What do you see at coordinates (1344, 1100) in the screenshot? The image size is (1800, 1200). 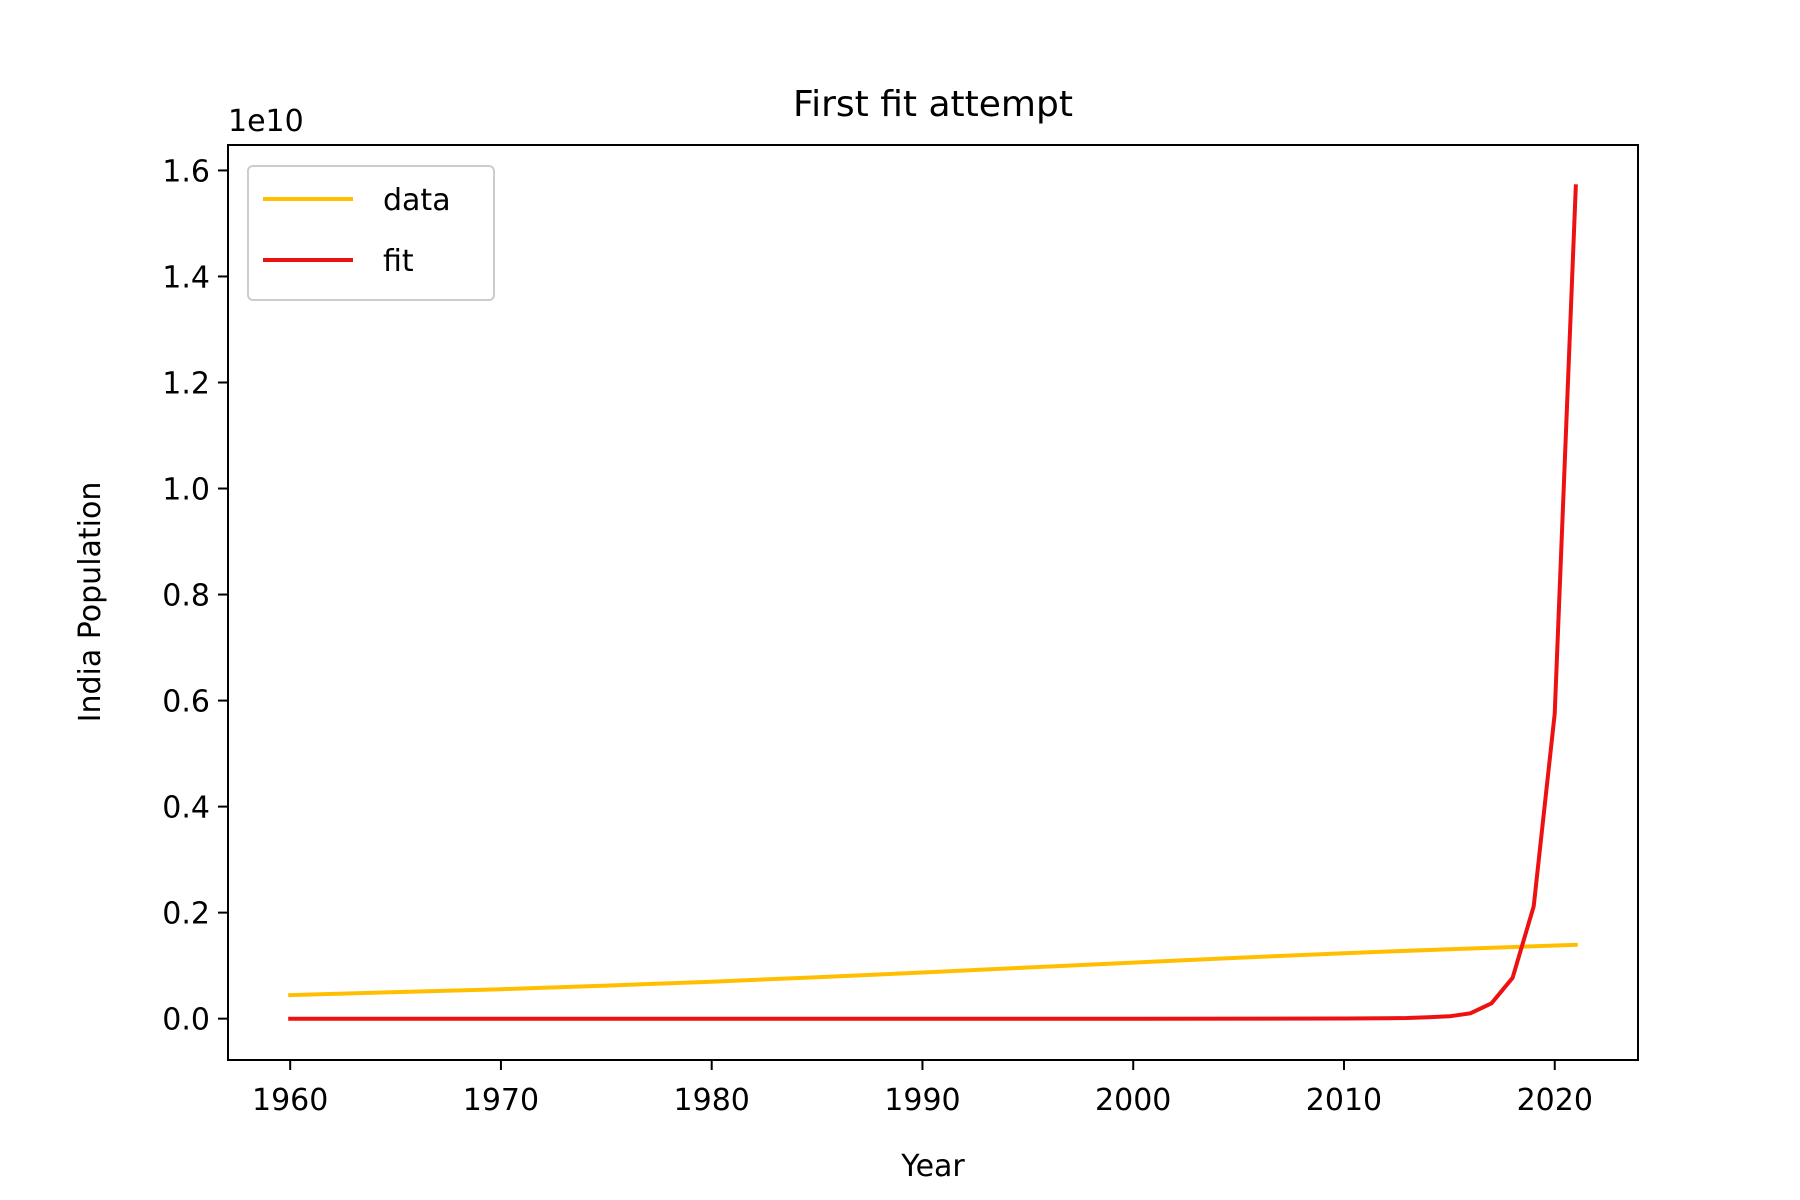 I see `x-tick-label: 2010` at bounding box center [1344, 1100].